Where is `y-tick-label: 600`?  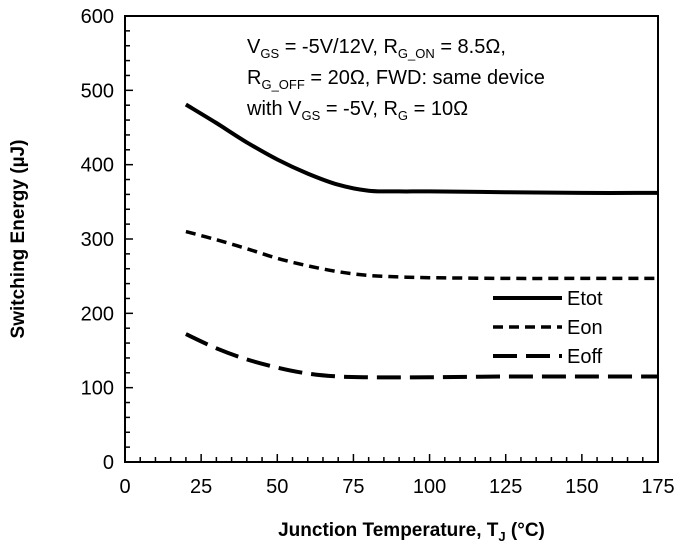 y-tick-label: 600 is located at coordinates (97, 17).